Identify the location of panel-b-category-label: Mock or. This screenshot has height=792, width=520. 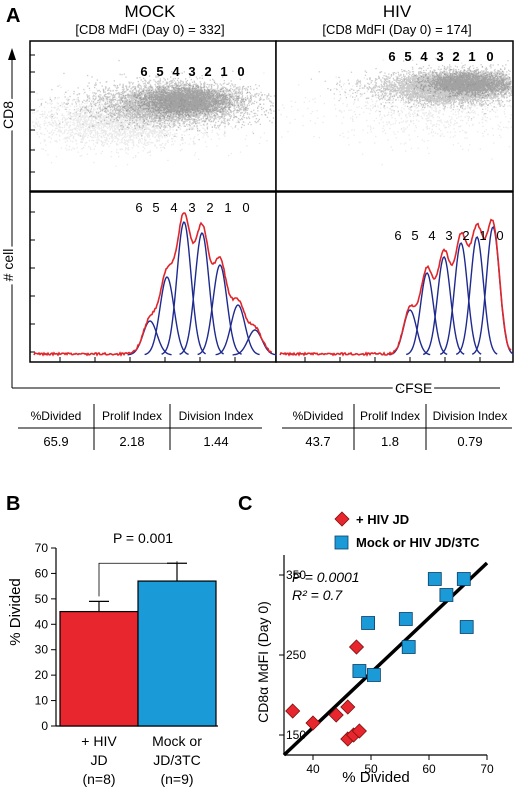
(177, 741).